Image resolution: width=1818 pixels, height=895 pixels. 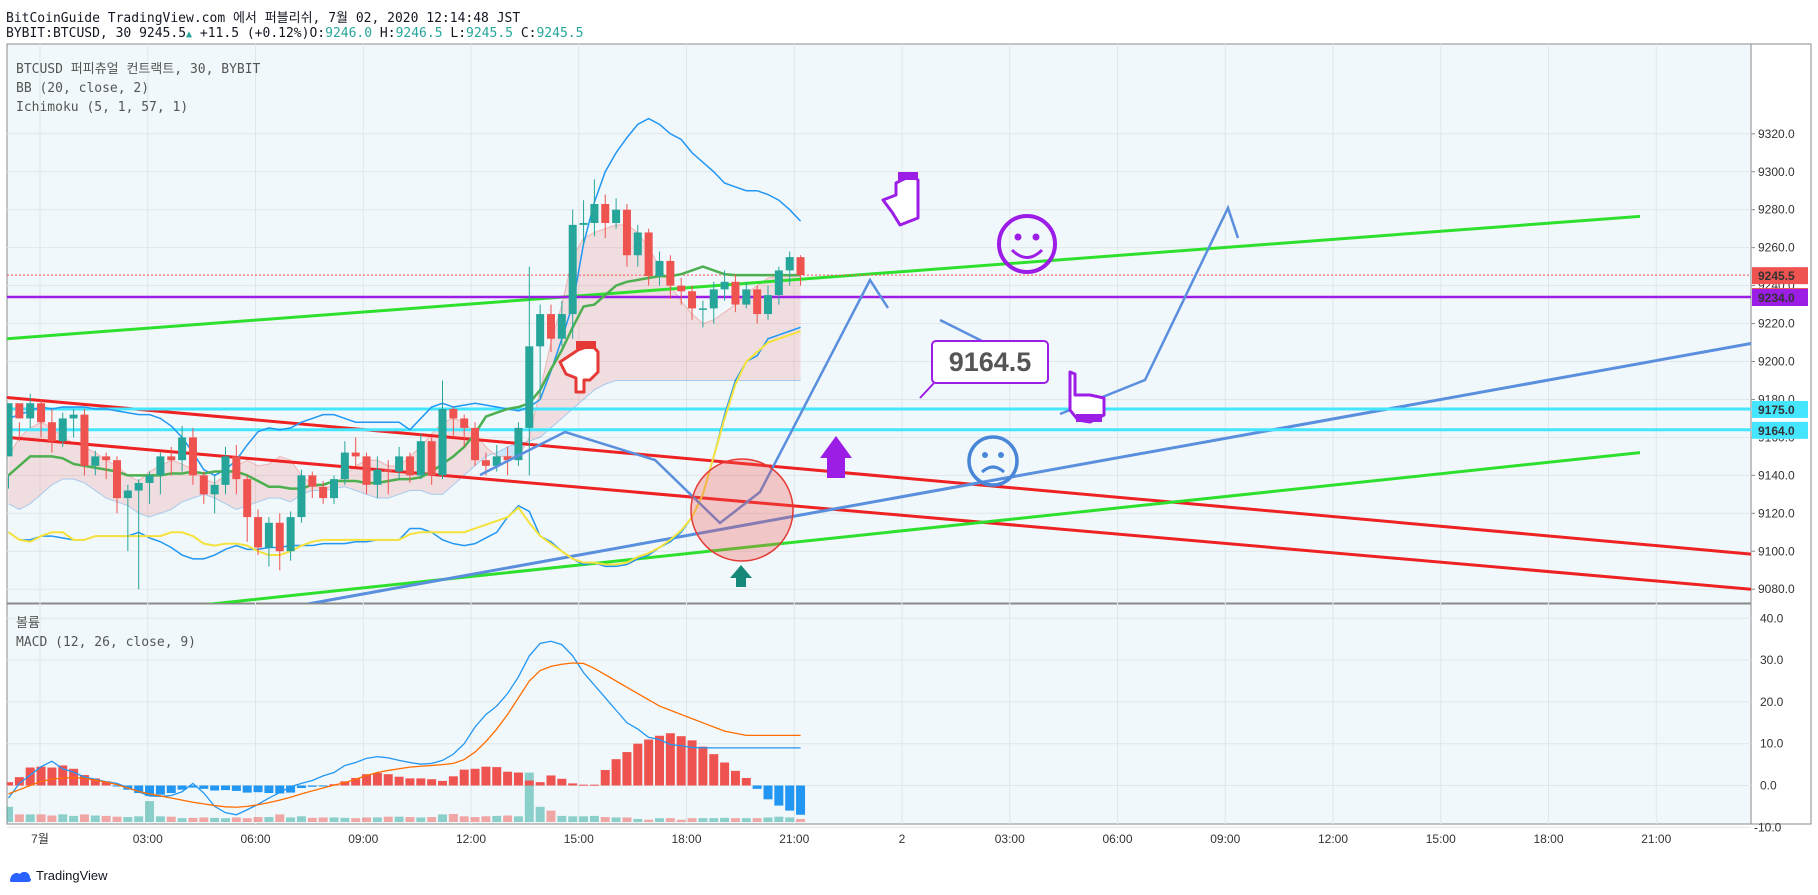 What do you see at coordinates (993, 469) in the screenshot?
I see `sad-mouth` at bounding box center [993, 469].